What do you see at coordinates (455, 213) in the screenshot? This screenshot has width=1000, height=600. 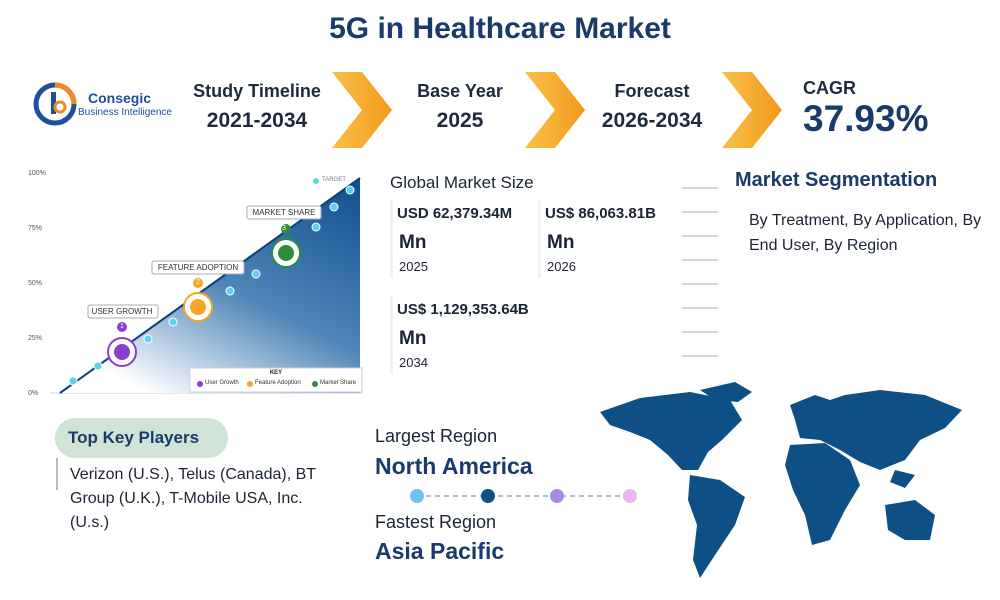 I see `size-value: USD 62,379.34M` at bounding box center [455, 213].